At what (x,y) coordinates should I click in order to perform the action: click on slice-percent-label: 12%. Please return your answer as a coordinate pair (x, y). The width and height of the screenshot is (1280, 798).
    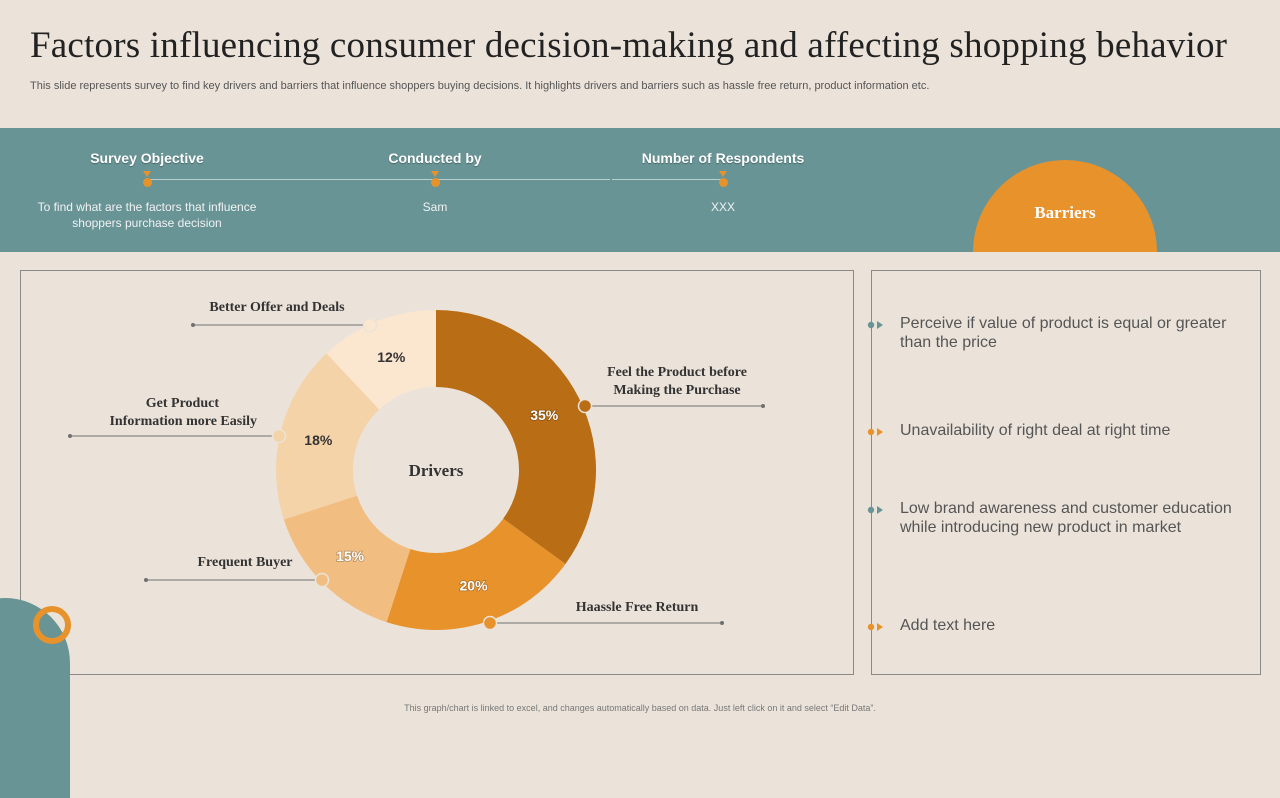
    Looking at the image, I should click on (391, 357).